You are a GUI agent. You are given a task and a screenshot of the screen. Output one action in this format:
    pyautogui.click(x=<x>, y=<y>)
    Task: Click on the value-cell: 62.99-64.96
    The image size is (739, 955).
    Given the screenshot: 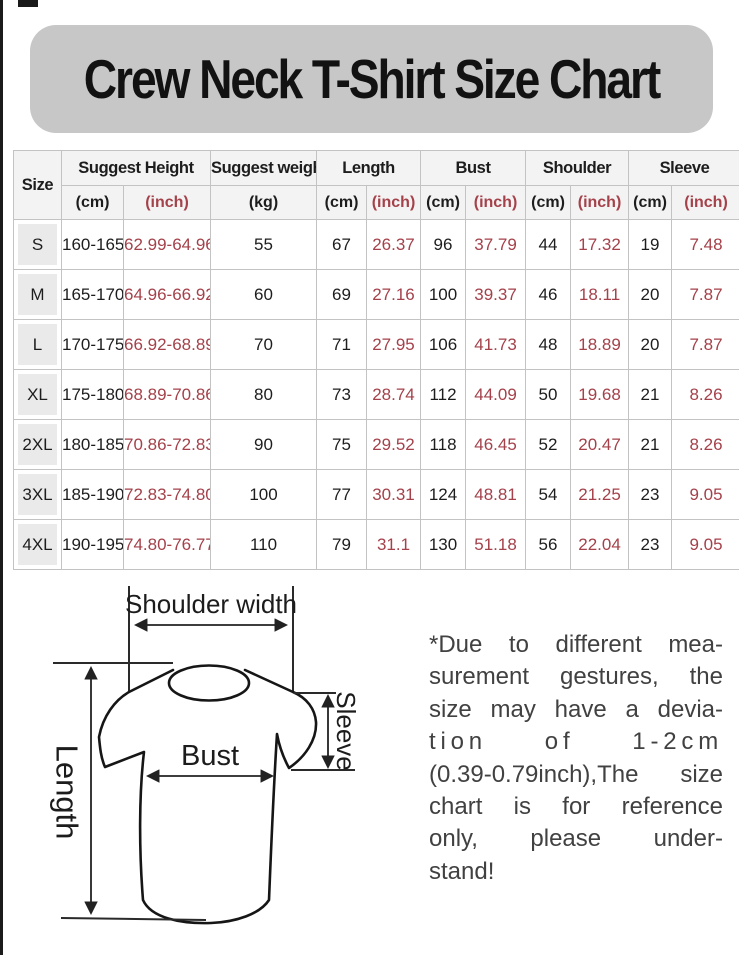 What is the action you would take?
    pyautogui.click(x=167, y=244)
    